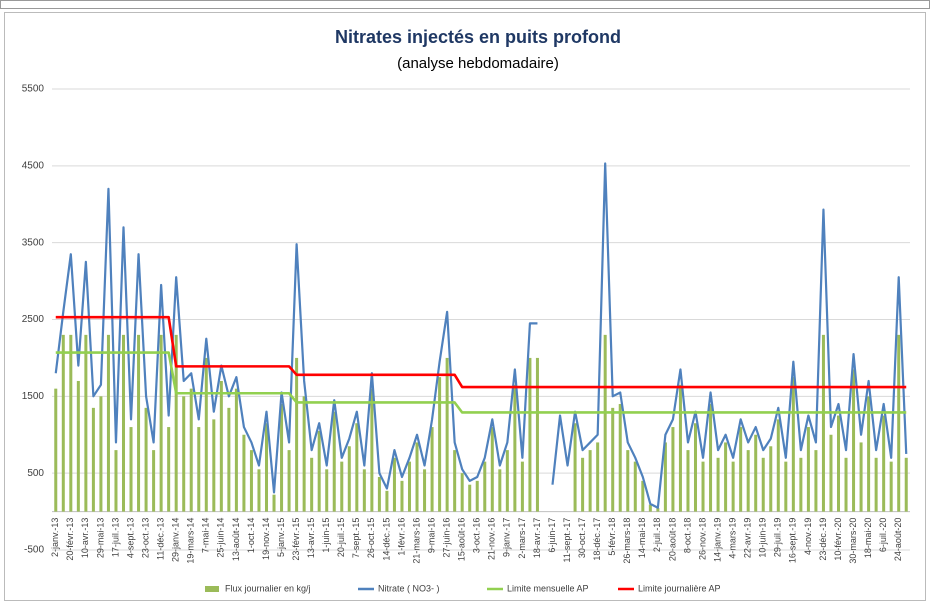 The image size is (930, 602). I want to click on x-tick-label: 30-oct.-17, so click(582, 538).